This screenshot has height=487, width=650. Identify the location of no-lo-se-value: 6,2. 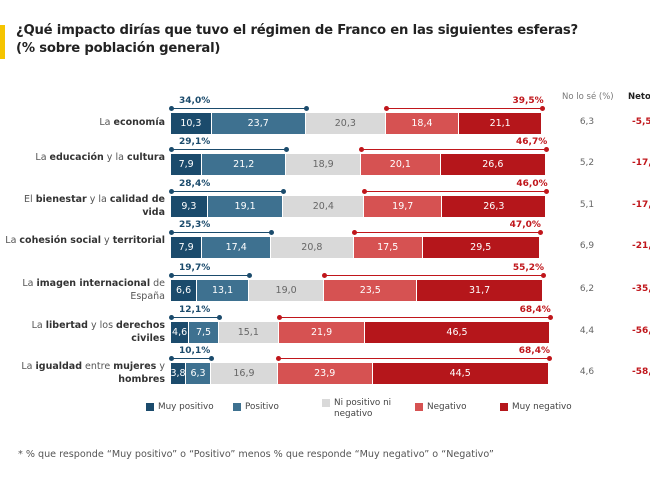
(587, 289).